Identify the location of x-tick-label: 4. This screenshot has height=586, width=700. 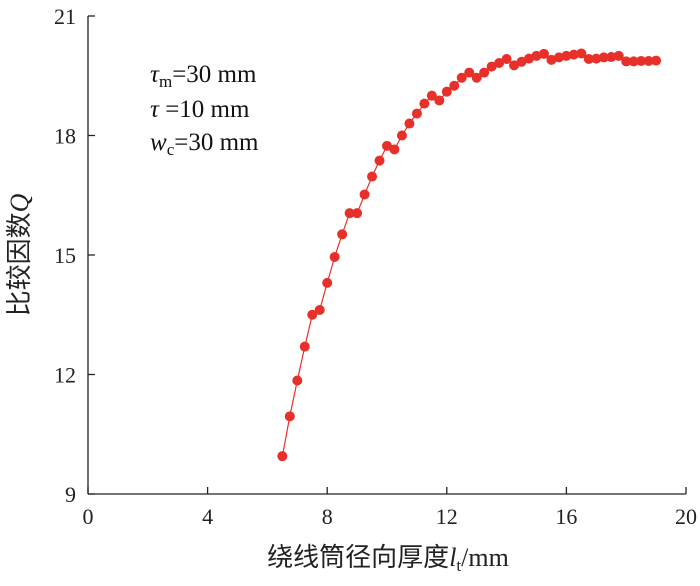
(207, 516).